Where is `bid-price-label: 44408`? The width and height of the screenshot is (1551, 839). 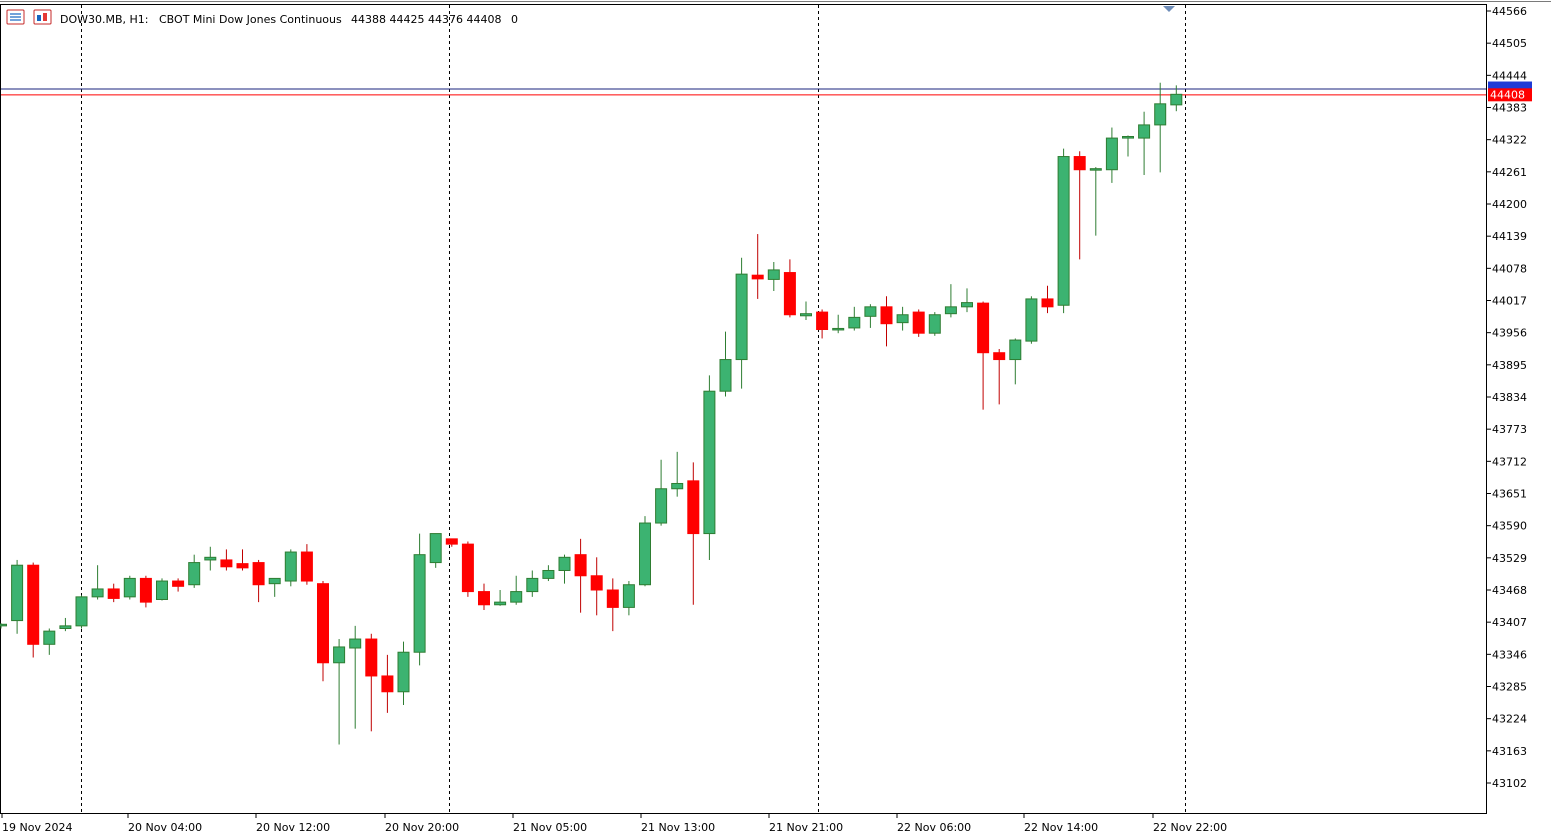 bid-price-label: 44408 is located at coordinates (1510, 95).